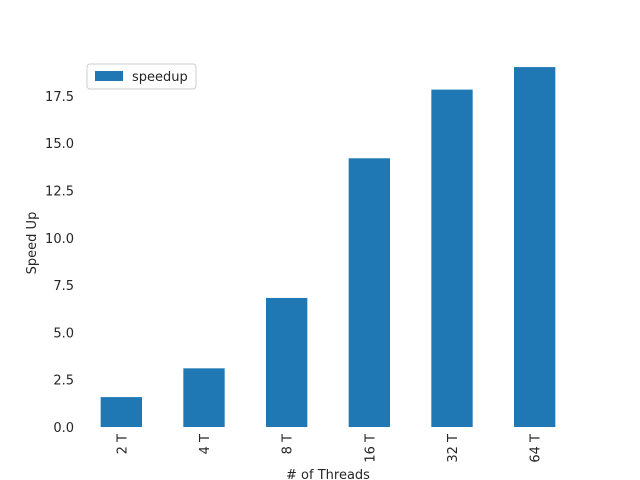 The image size is (640, 480). I want to click on y-tick-label: 10.0, so click(59, 239).